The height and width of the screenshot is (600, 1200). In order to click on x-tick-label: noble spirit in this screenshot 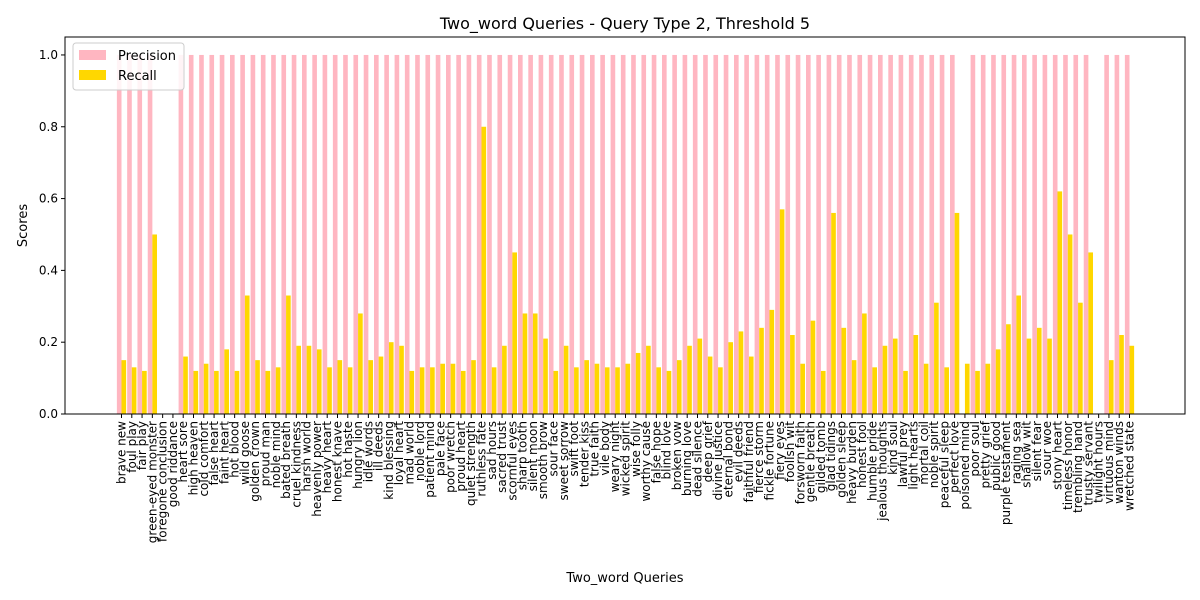, I will do `click(934, 455)`.